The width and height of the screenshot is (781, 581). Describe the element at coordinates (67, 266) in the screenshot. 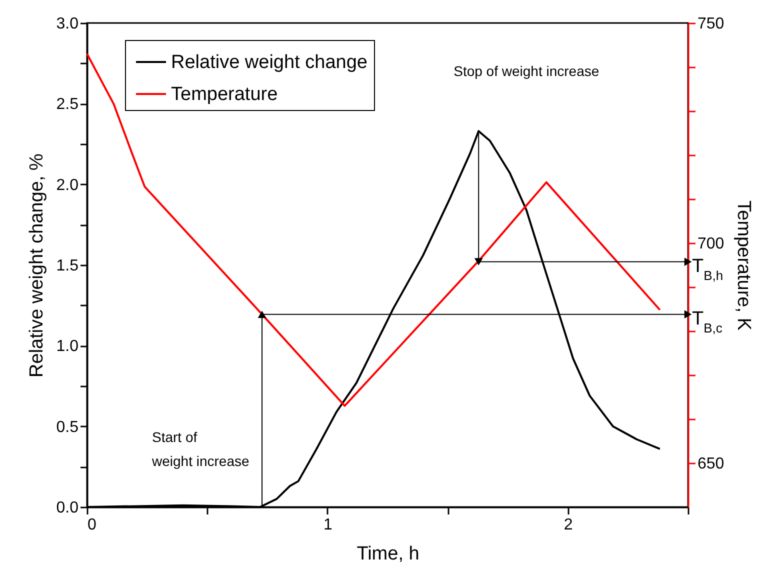

I see `y-tick-label: 1.5` at that location.